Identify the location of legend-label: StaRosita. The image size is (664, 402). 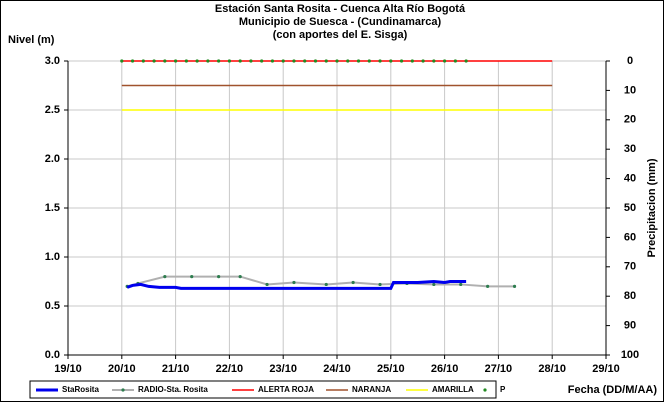
(80, 389).